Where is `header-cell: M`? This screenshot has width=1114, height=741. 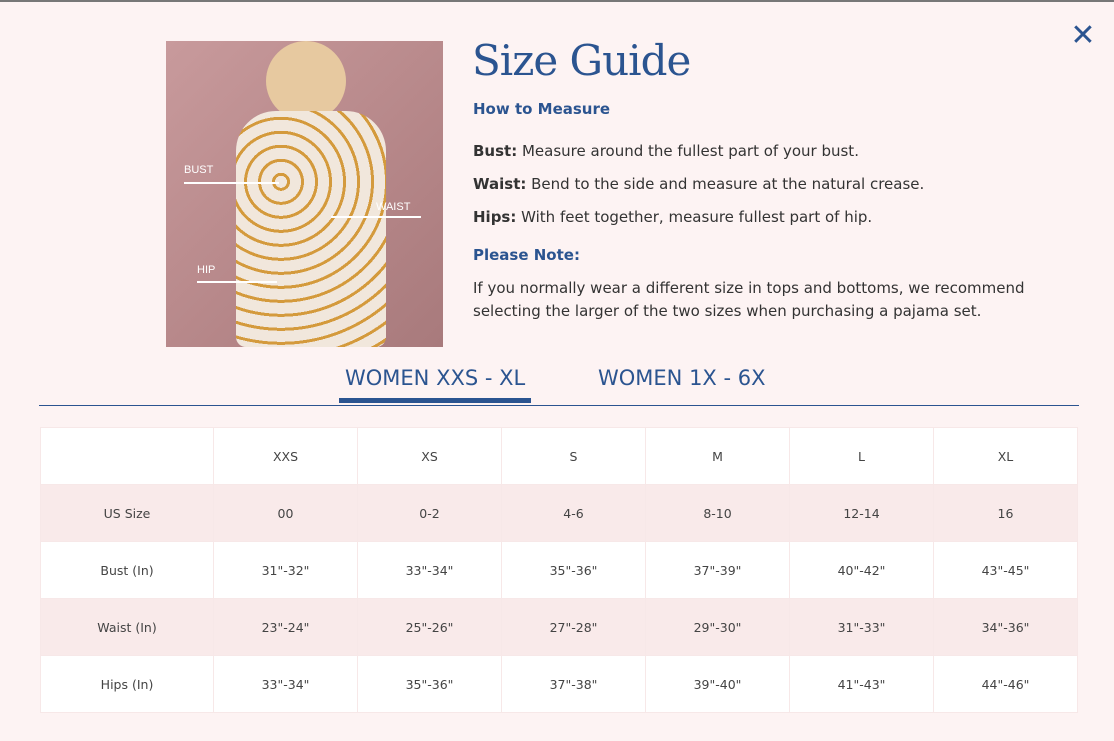
header-cell: M is located at coordinates (717, 456).